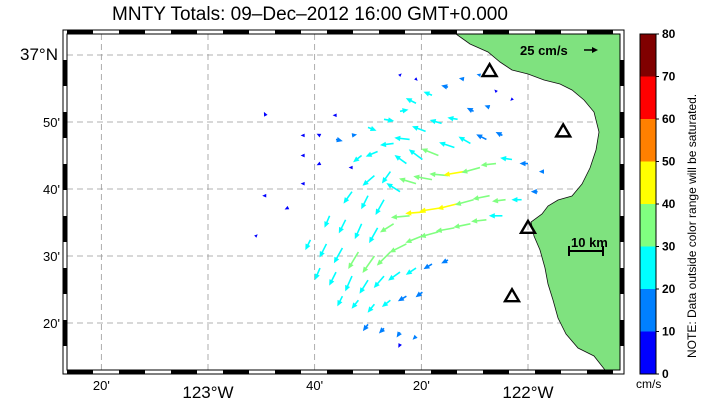 This screenshot has width=702, height=407. I want to click on lon-tick-label: 122°W, so click(527, 392).